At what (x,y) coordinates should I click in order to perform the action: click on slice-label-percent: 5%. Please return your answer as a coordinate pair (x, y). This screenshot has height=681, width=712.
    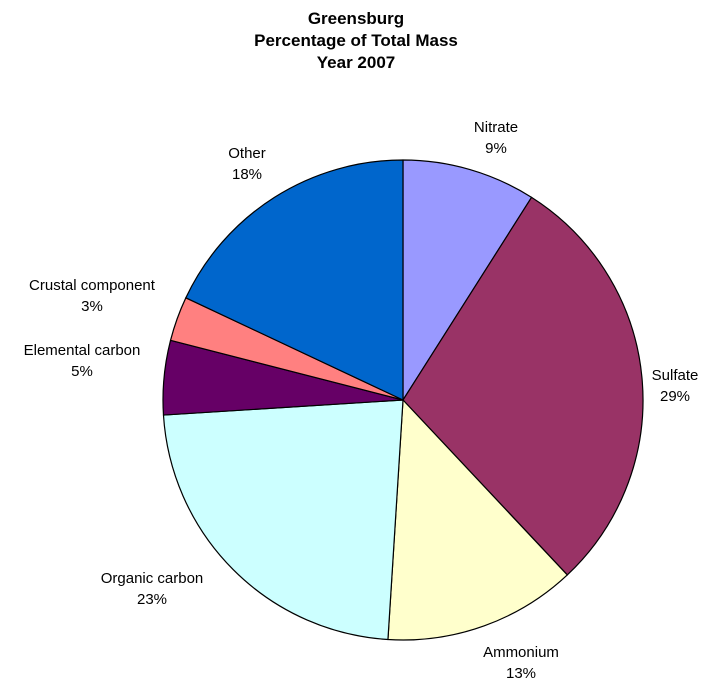
    Looking at the image, I should click on (82, 371).